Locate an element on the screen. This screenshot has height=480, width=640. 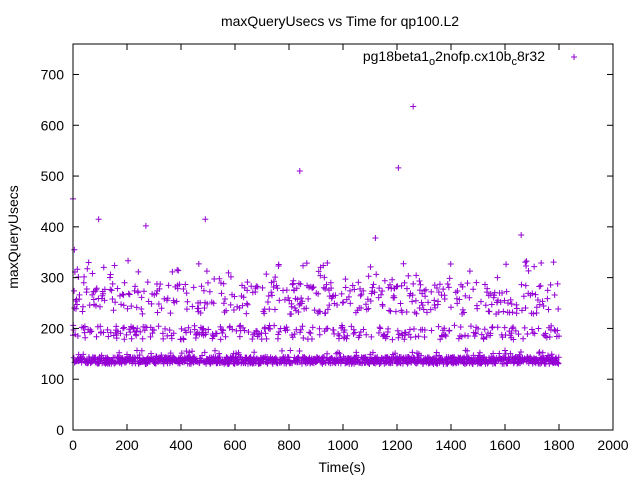
legend: pg18beta1o2nofp.cx10bc8r32 is located at coordinates (470, 58).